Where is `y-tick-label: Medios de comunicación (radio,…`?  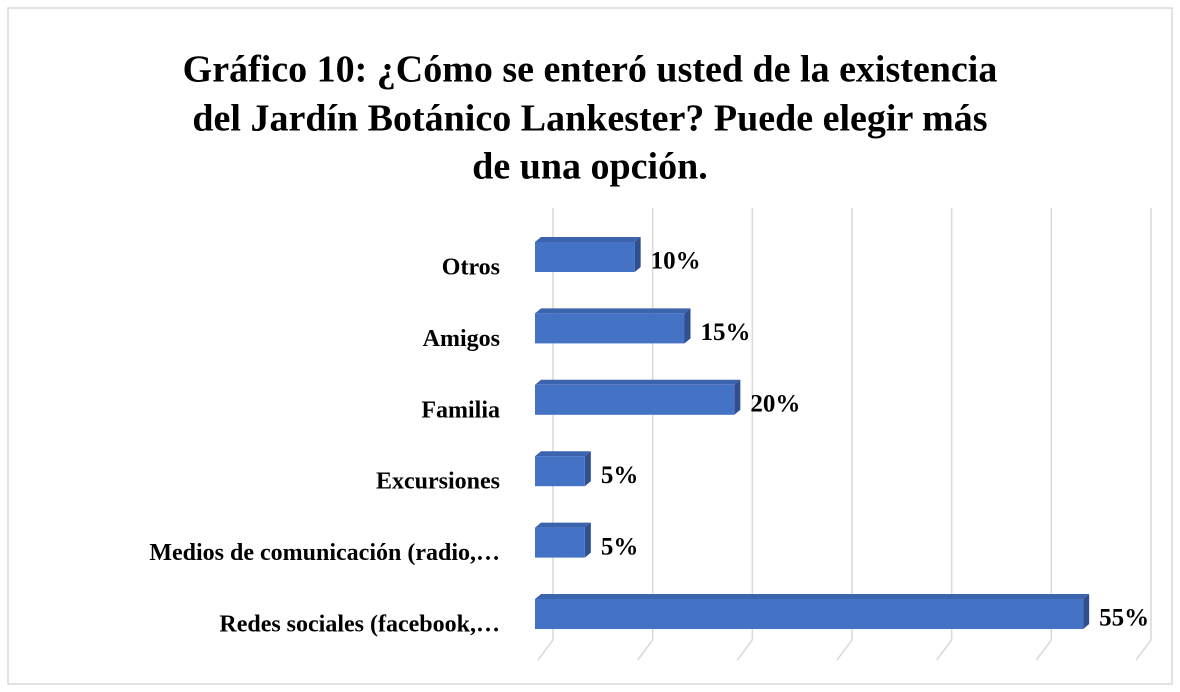 y-tick-label: Medios de comunicación (radio,… is located at coordinates (324, 553).